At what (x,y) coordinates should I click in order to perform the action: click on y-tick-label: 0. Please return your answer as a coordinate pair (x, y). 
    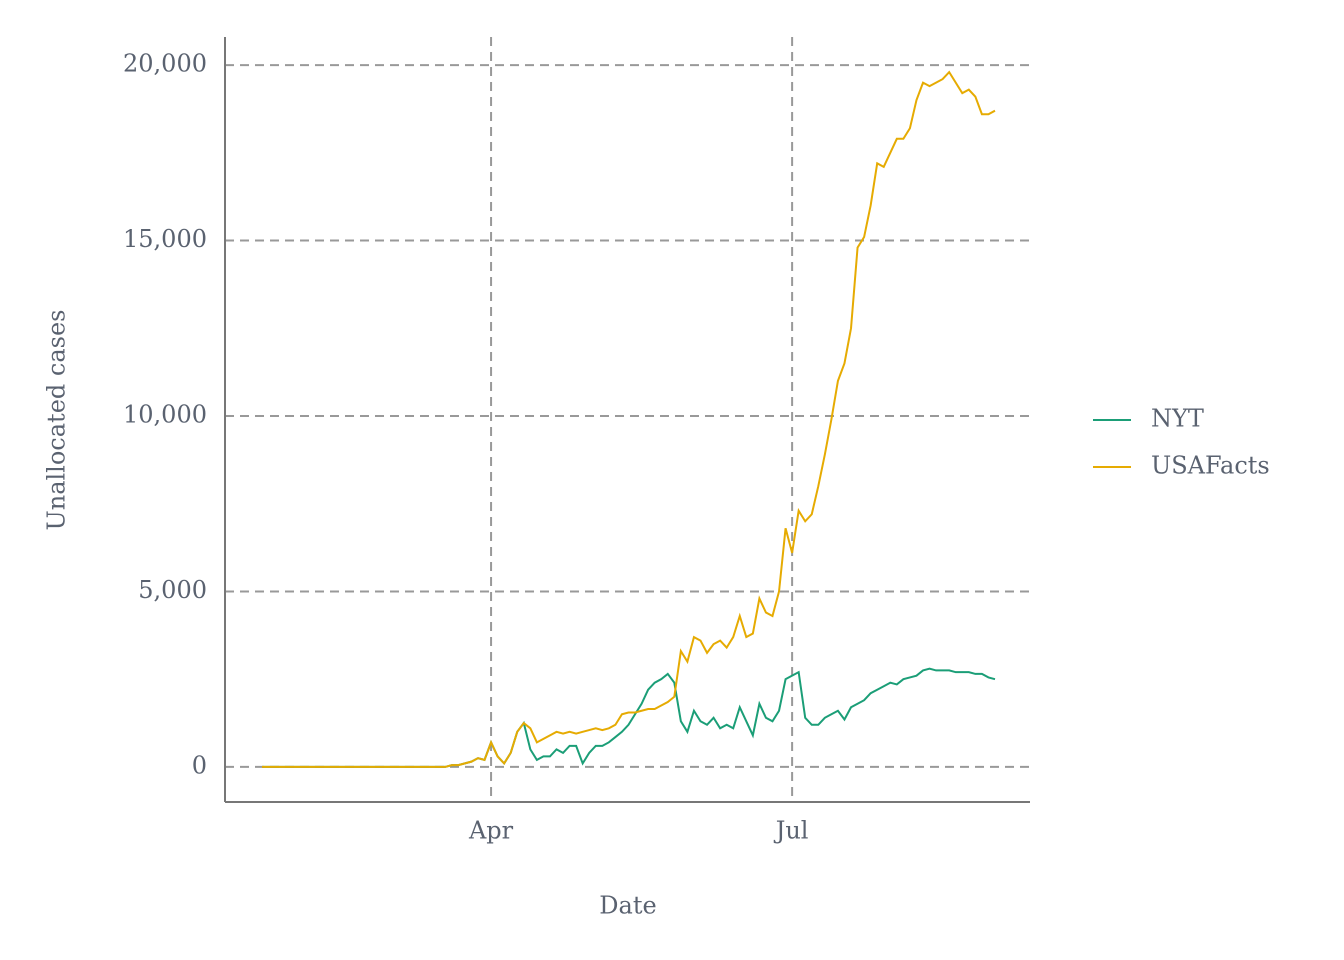
    Looking at the image, I should click on (199, 765).